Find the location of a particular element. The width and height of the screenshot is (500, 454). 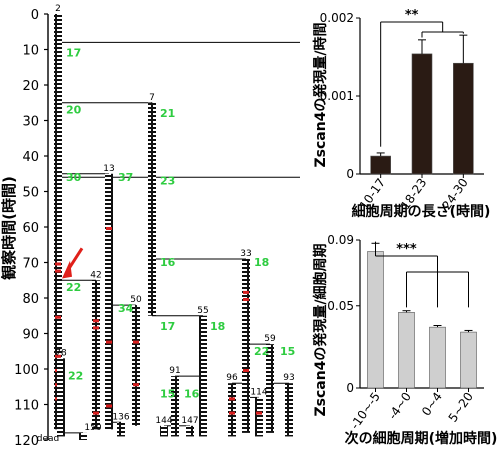

significance-marker: *** is located at coordinates (406, 249).